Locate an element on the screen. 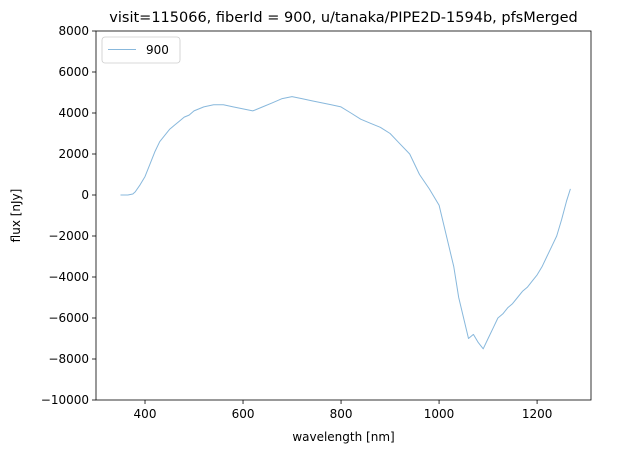 The width and height of the screenshot is (623, 453). x-axis-ticks: 400 600 800 1000 1200 is located at coordinates (343, 410).